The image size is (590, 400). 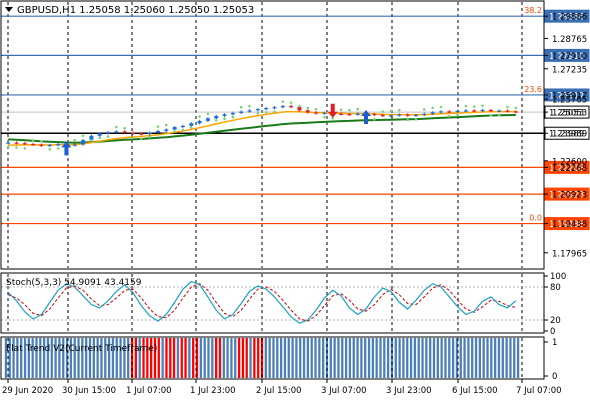 I want to click on candles, so click(x=262, y=125).